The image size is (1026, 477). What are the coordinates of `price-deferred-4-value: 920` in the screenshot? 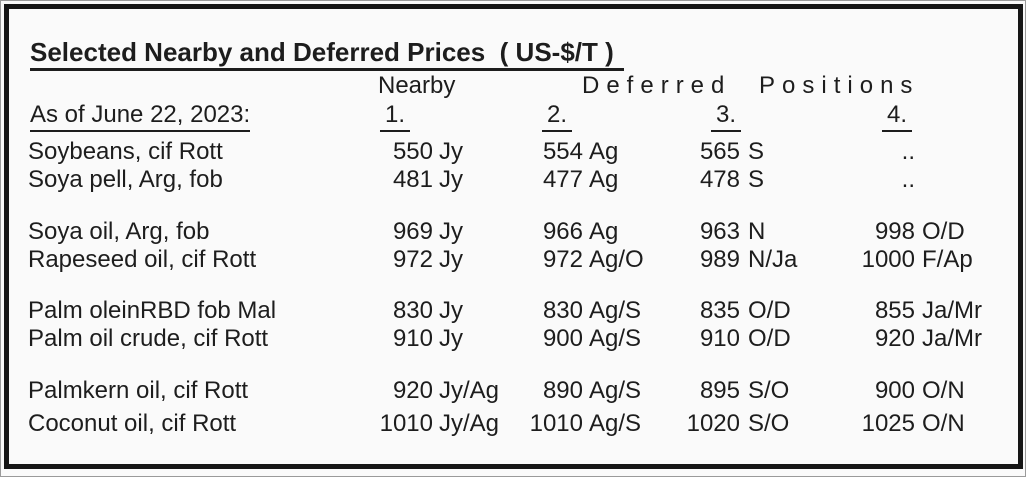 It's located at (894, 338).